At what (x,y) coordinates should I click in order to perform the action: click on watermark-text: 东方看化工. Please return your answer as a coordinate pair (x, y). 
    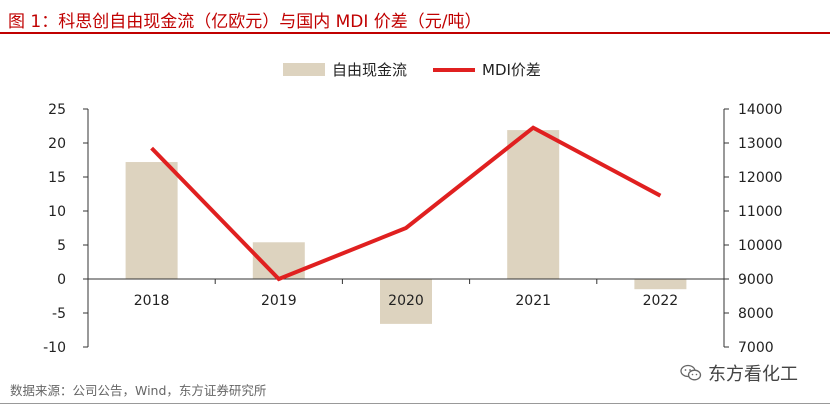
    Looking at the image, I should click on (753, 374).